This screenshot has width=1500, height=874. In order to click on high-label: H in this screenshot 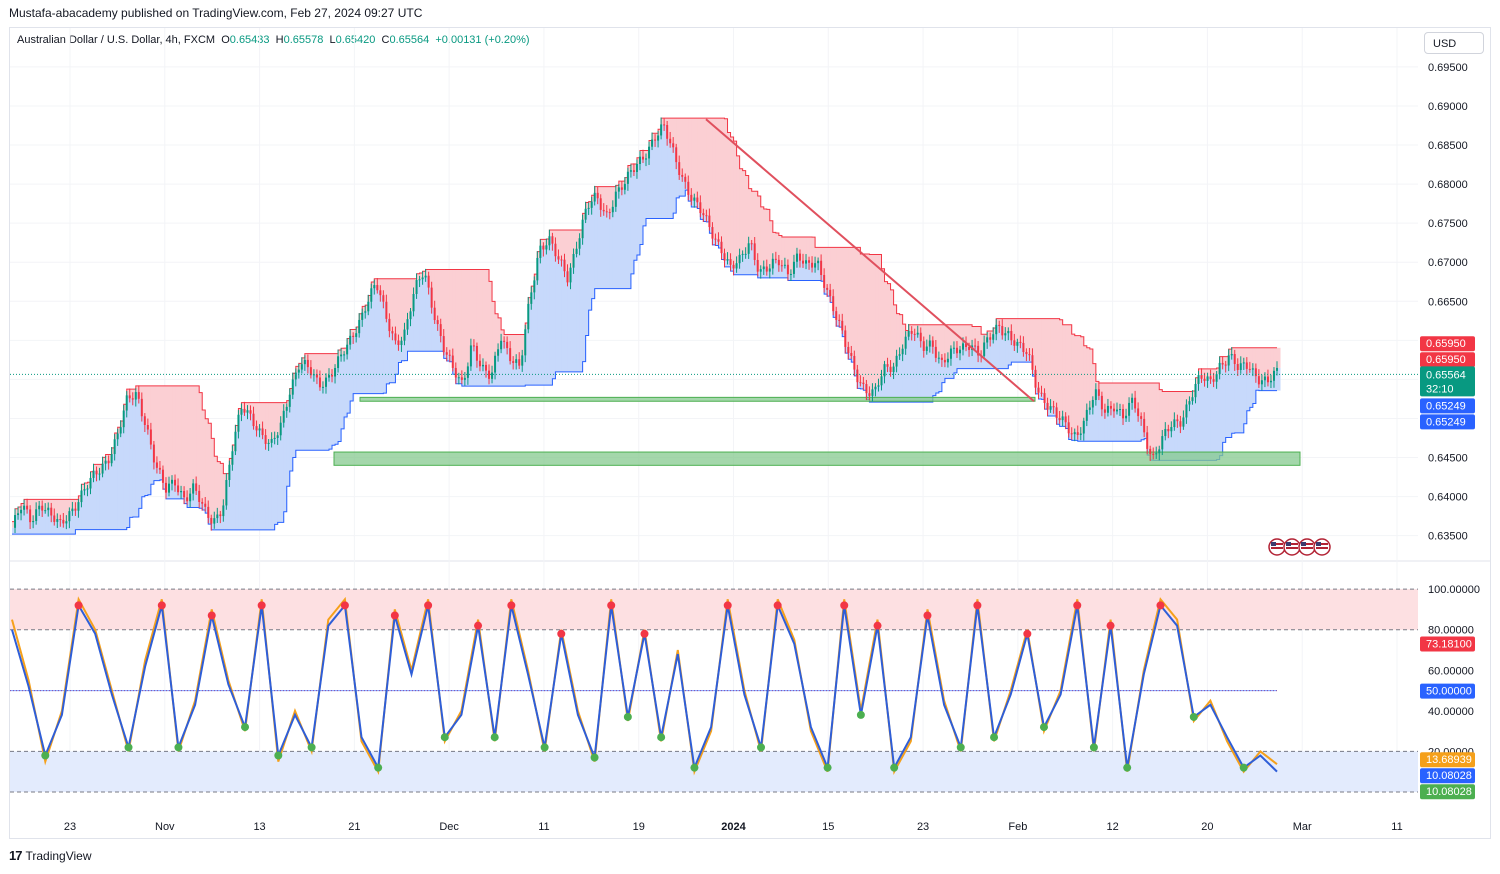, I will do `click(279, 40)`.